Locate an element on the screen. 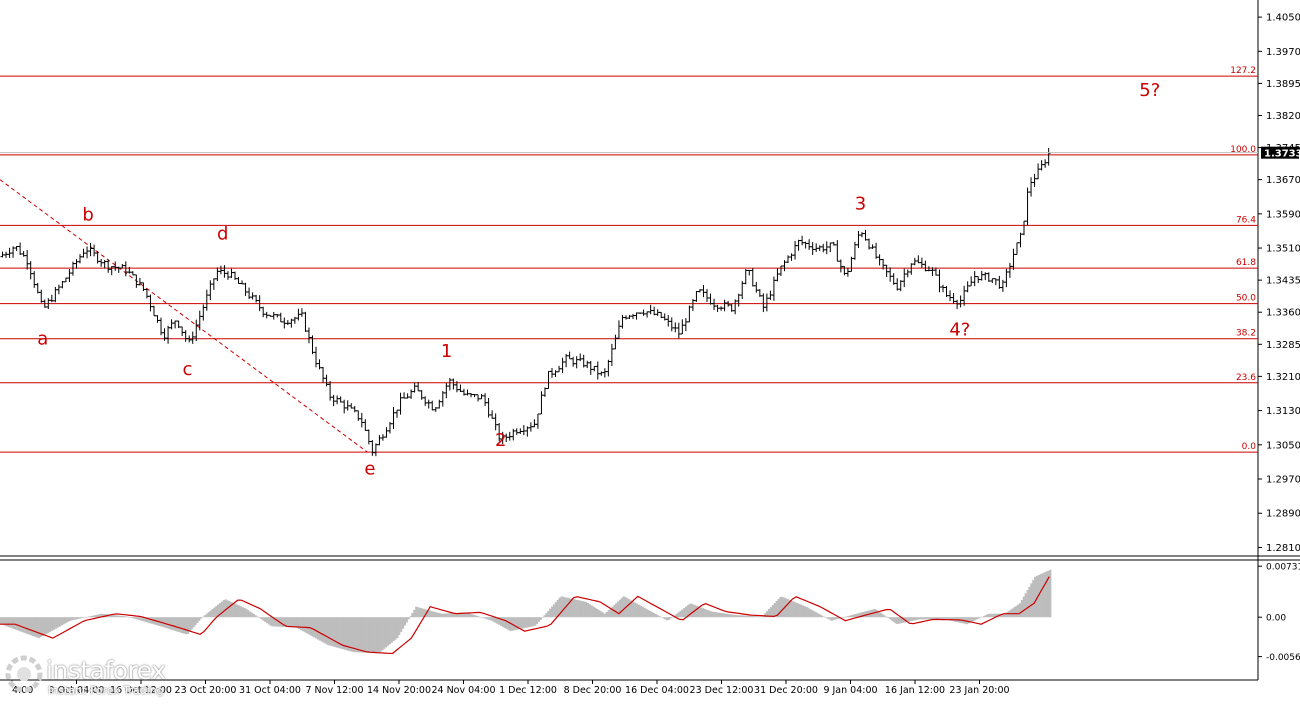  current-price-box is located at coordinates (1280, 152).